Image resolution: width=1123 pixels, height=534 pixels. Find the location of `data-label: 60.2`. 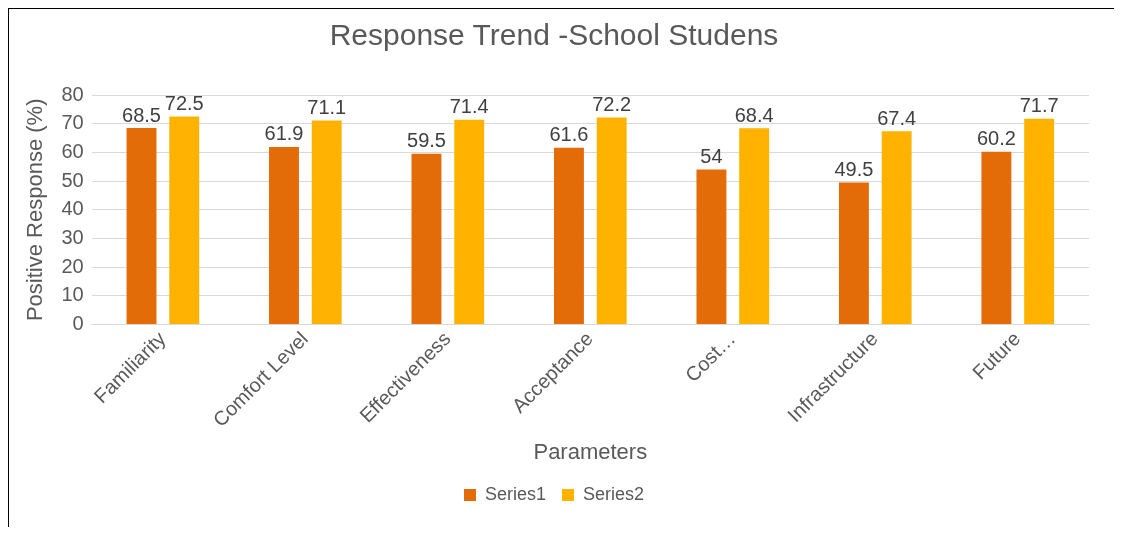

data-label: 60.2 is located at coordinates (996, 138).